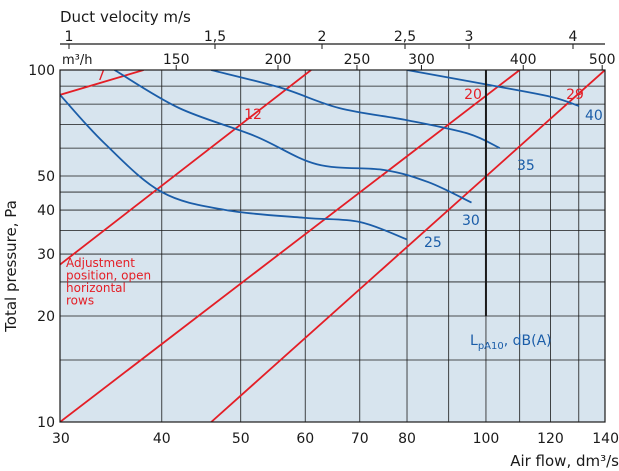  What do you see at coordinates (526, 166) in the screenshot?
I see `sound-curve-label-35: 35` at bounding box center [526, 166].